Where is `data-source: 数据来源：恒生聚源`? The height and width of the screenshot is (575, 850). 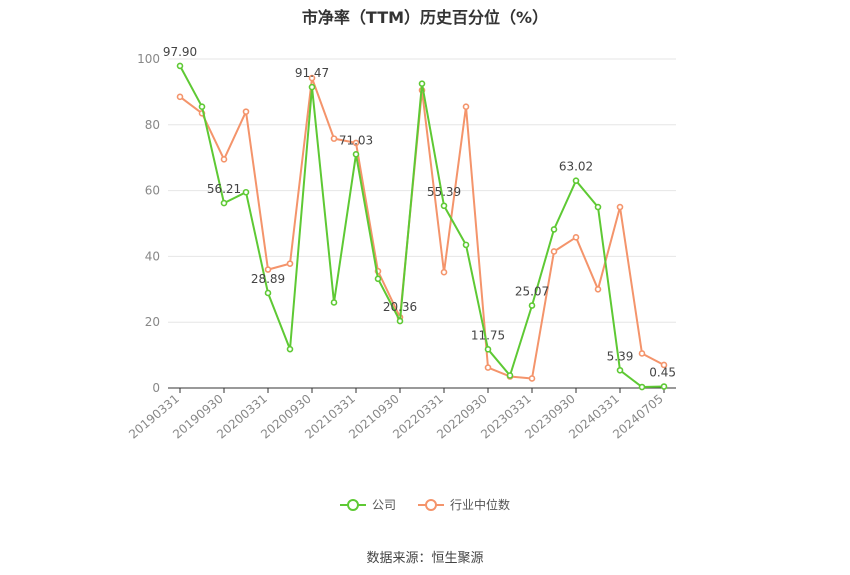
data-source: 数据来源：恒生聚源 is located at coordinates (425, 558).